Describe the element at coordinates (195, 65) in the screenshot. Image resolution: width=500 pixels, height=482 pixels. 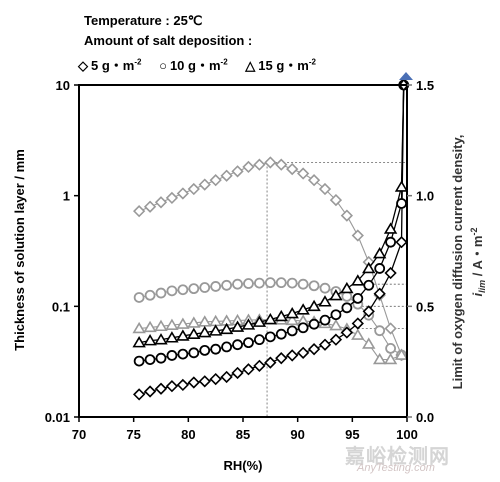
I see `legend-item-10g: ○ 10 g・m-2` at that location.